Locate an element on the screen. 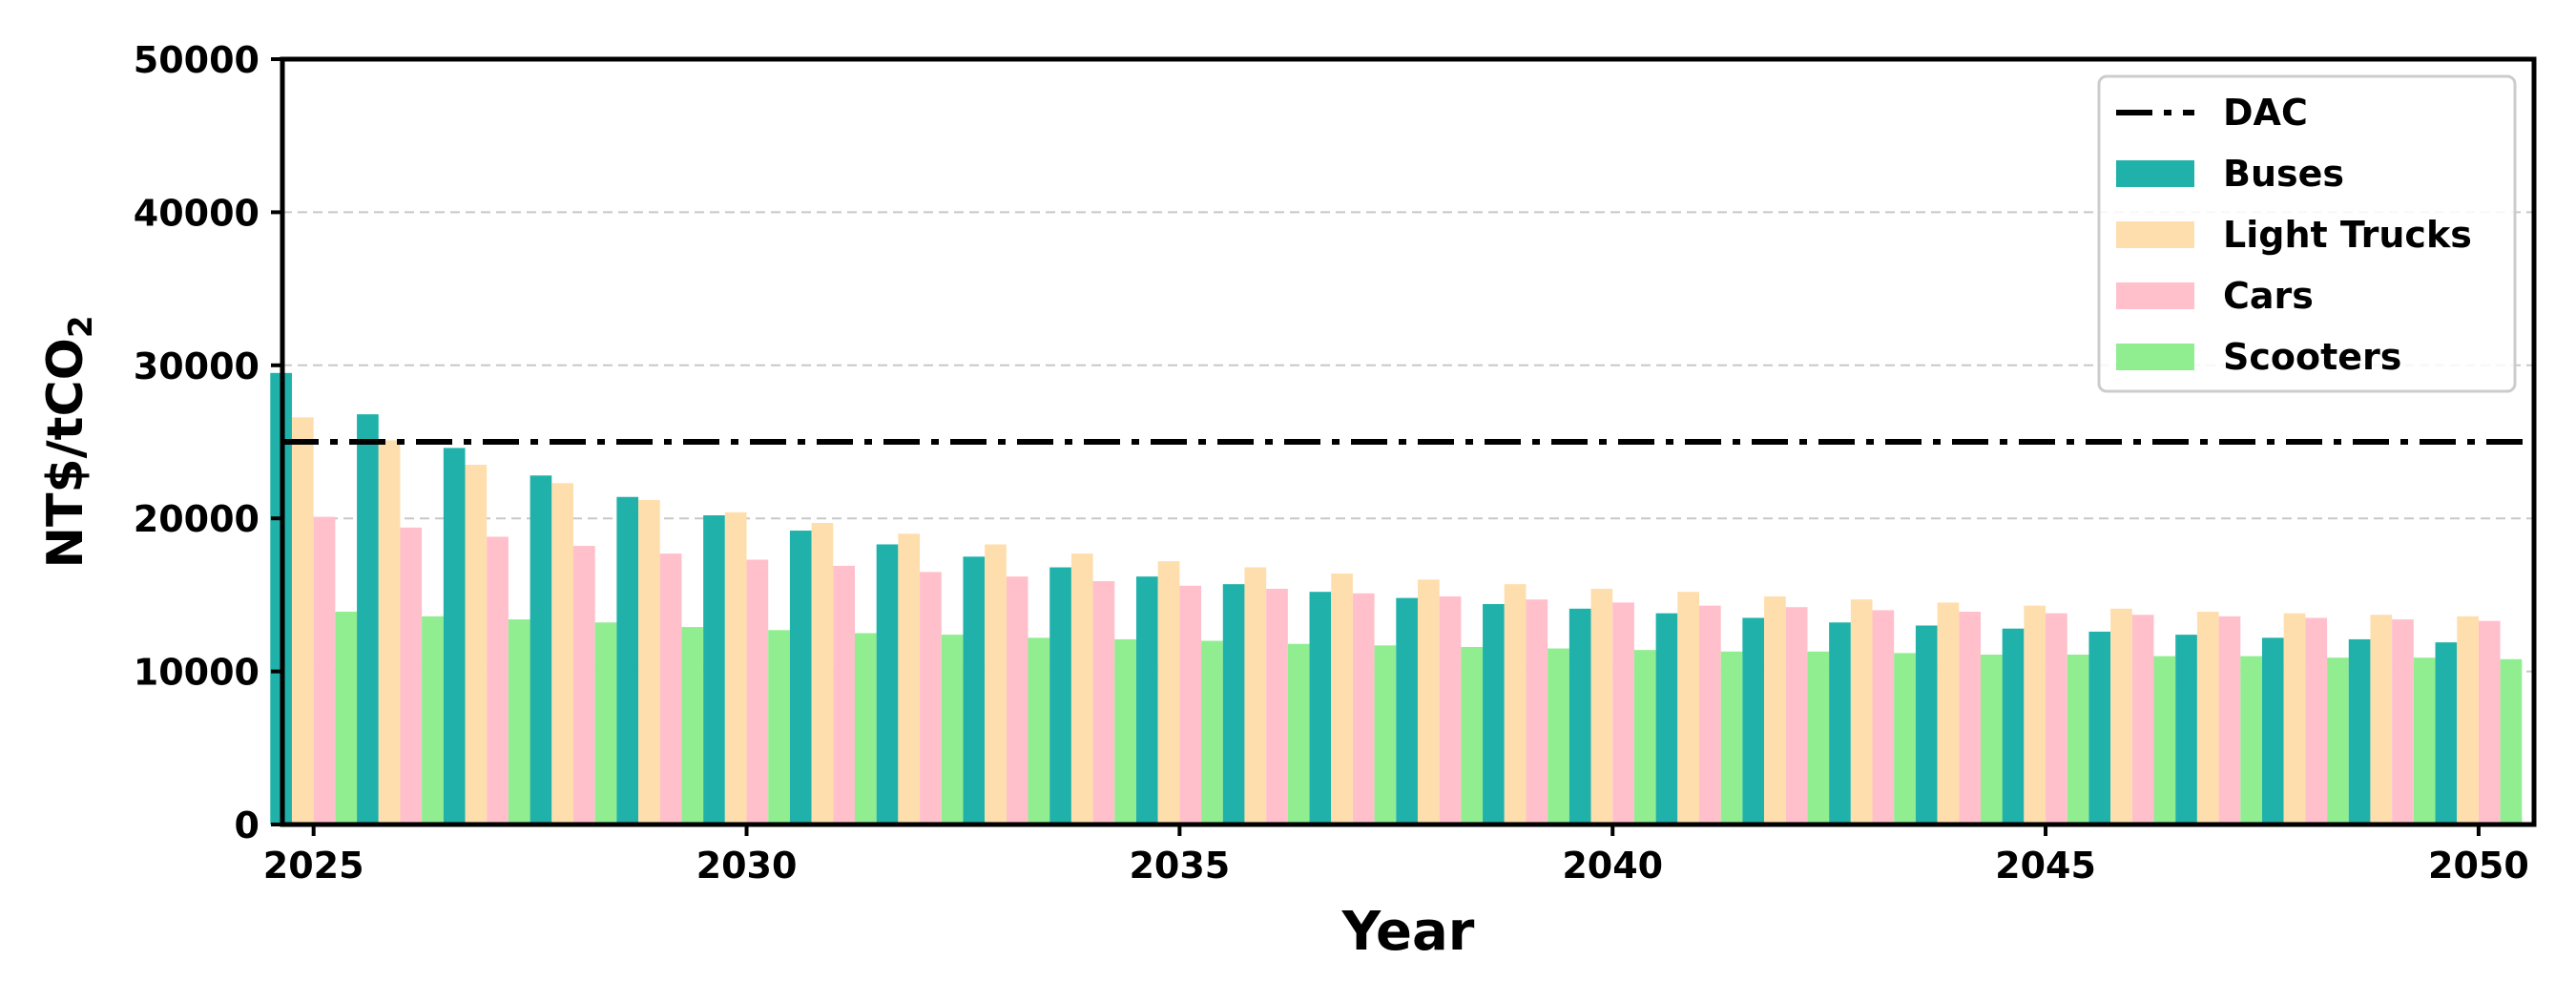 The height and width of the screenshot is (1002, 2576). legend-label-dac: DAC is located at coordinates (2265, 113).